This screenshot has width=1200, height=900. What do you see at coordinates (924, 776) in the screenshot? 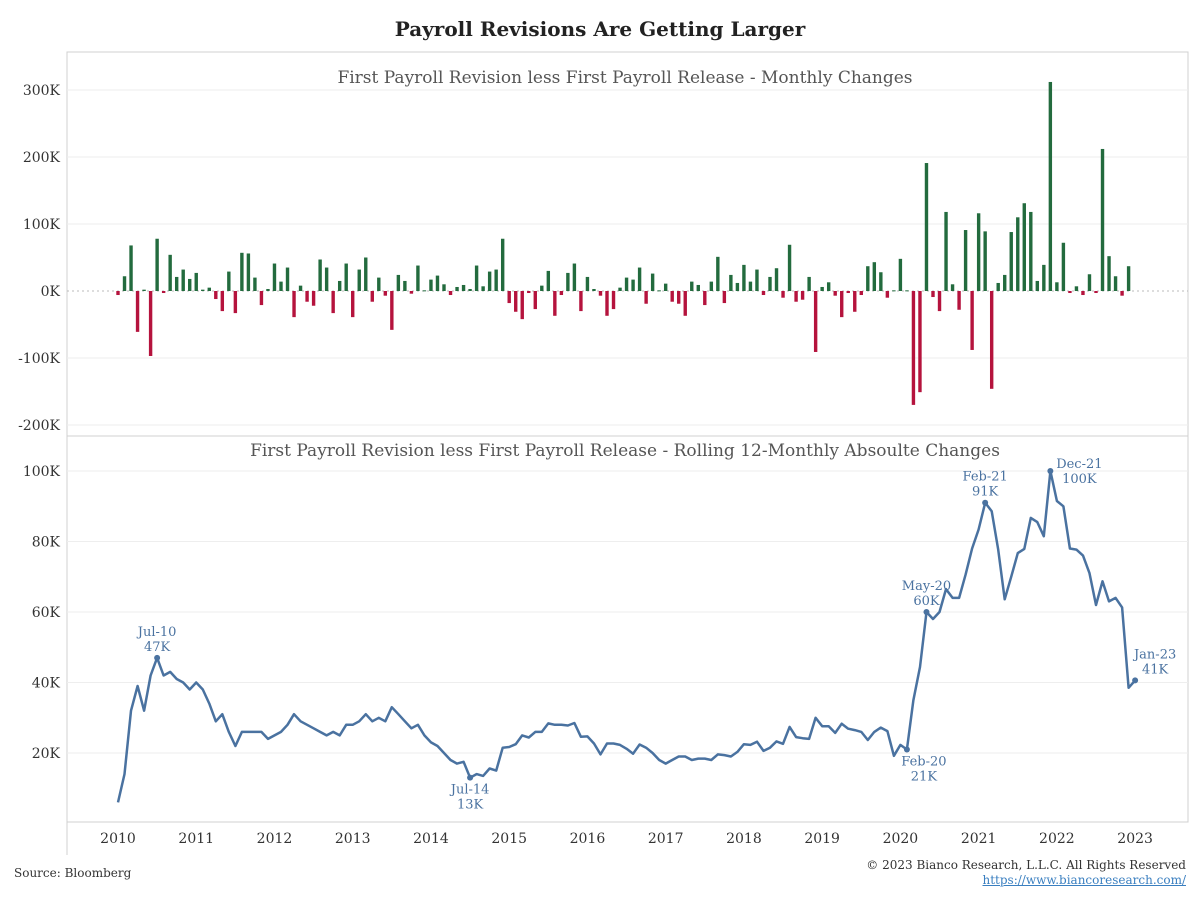
I see `annotation-value: 21K` at bounding box center [924, 776].